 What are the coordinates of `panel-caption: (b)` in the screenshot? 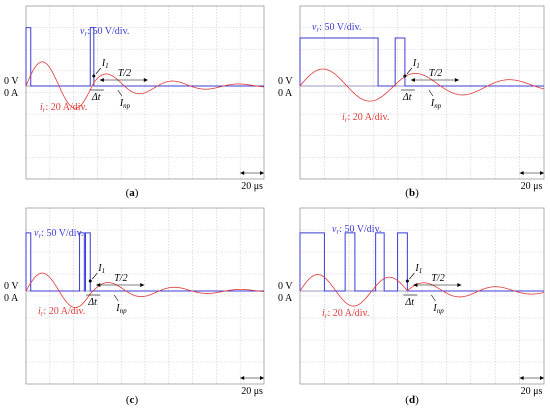 It's located at (412, 193).